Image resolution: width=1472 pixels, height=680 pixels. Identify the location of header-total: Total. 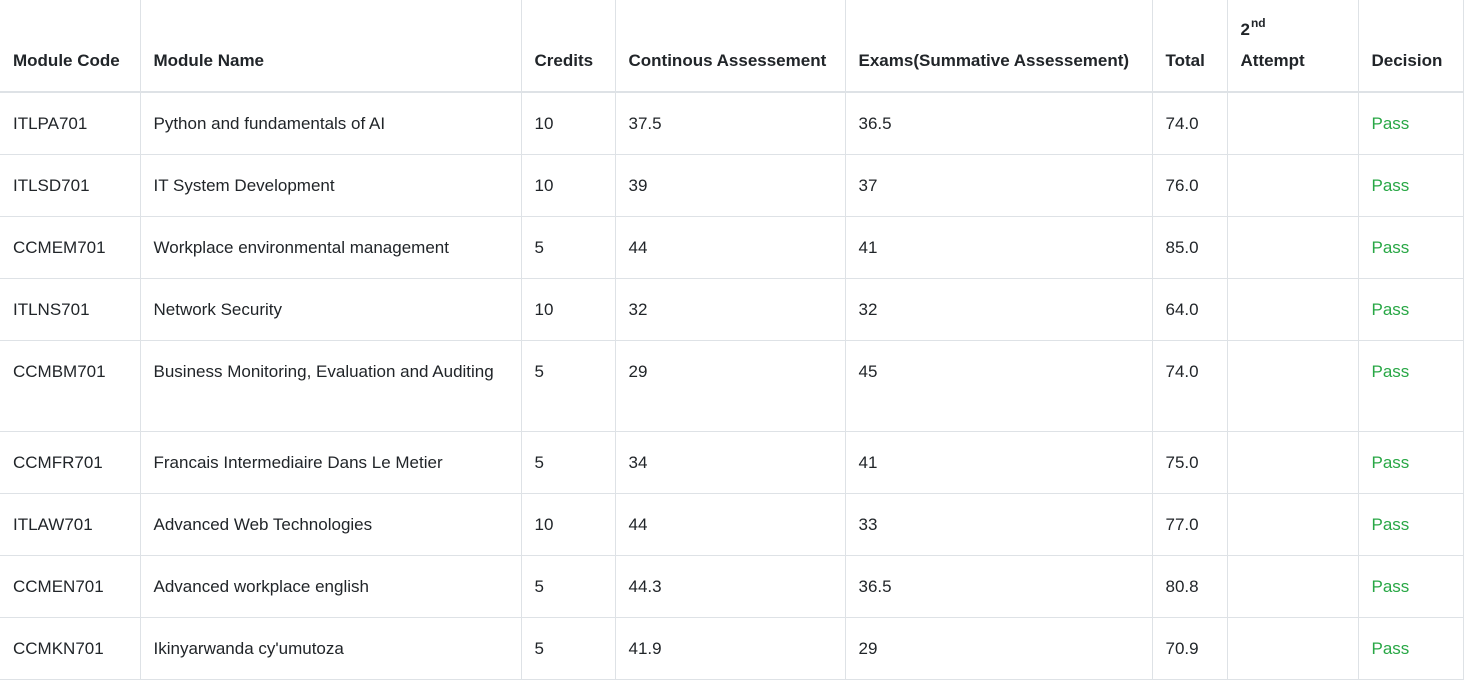
(1189, 46).